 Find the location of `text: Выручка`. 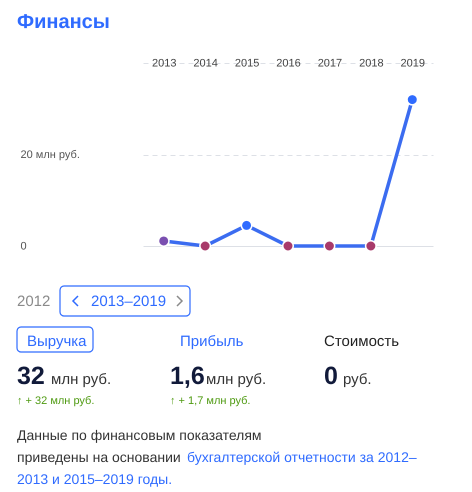

text: Выручка is located at coordinates (57, 341).